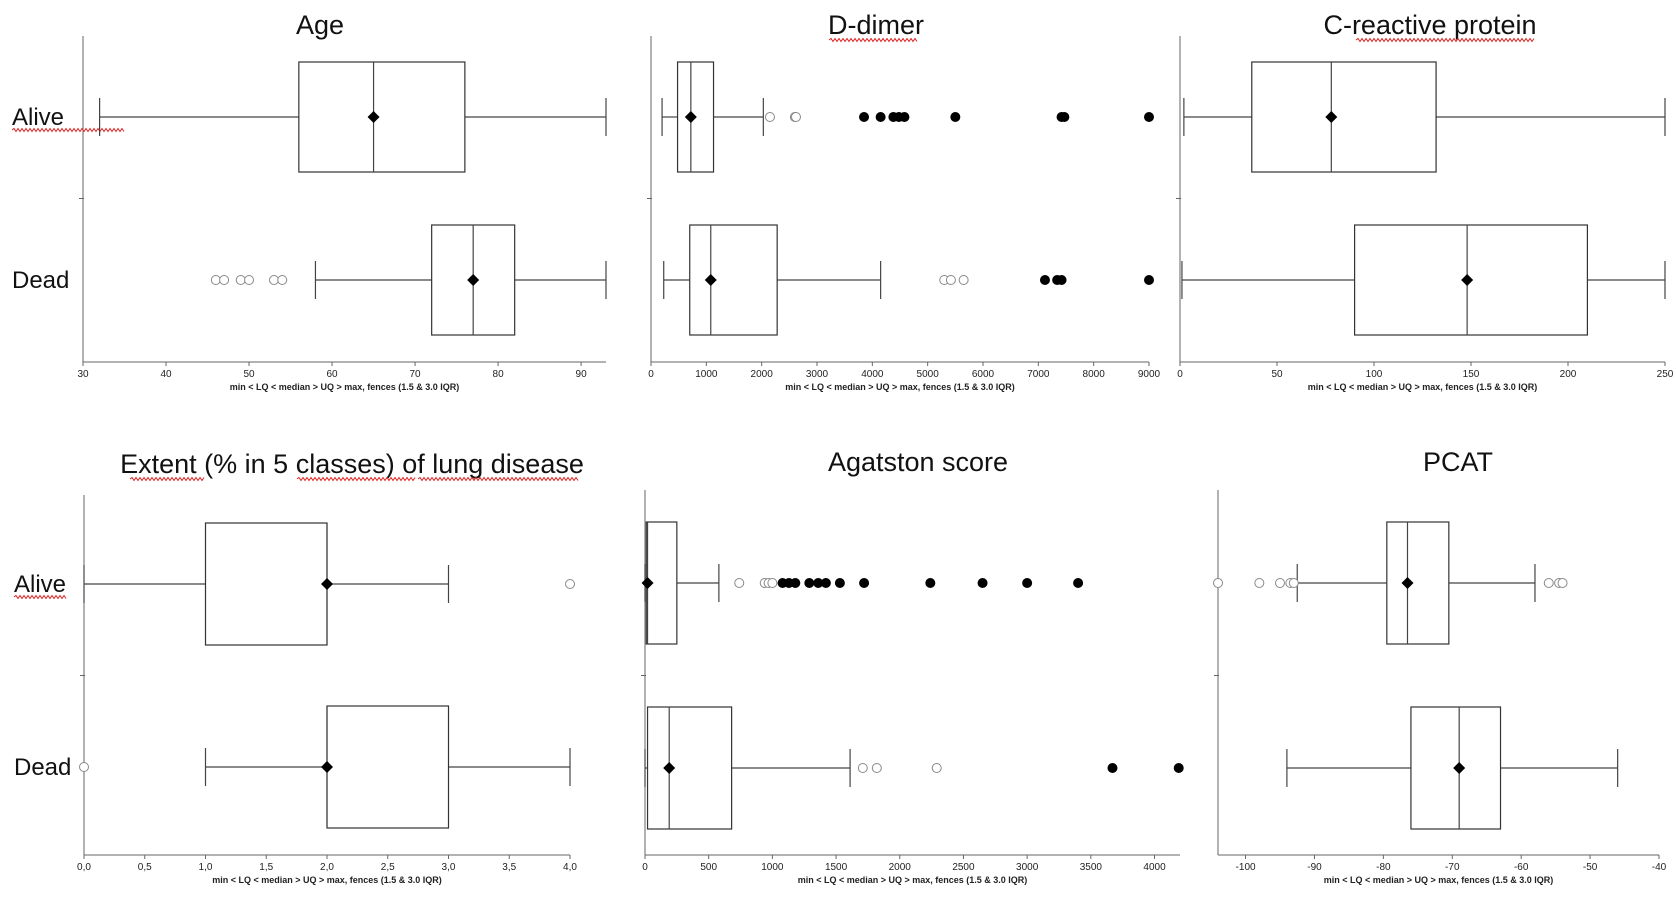  Describe the element at coordinates (84, 867) in the screenshot. I see `x-tick-label: 0,0` at that location.